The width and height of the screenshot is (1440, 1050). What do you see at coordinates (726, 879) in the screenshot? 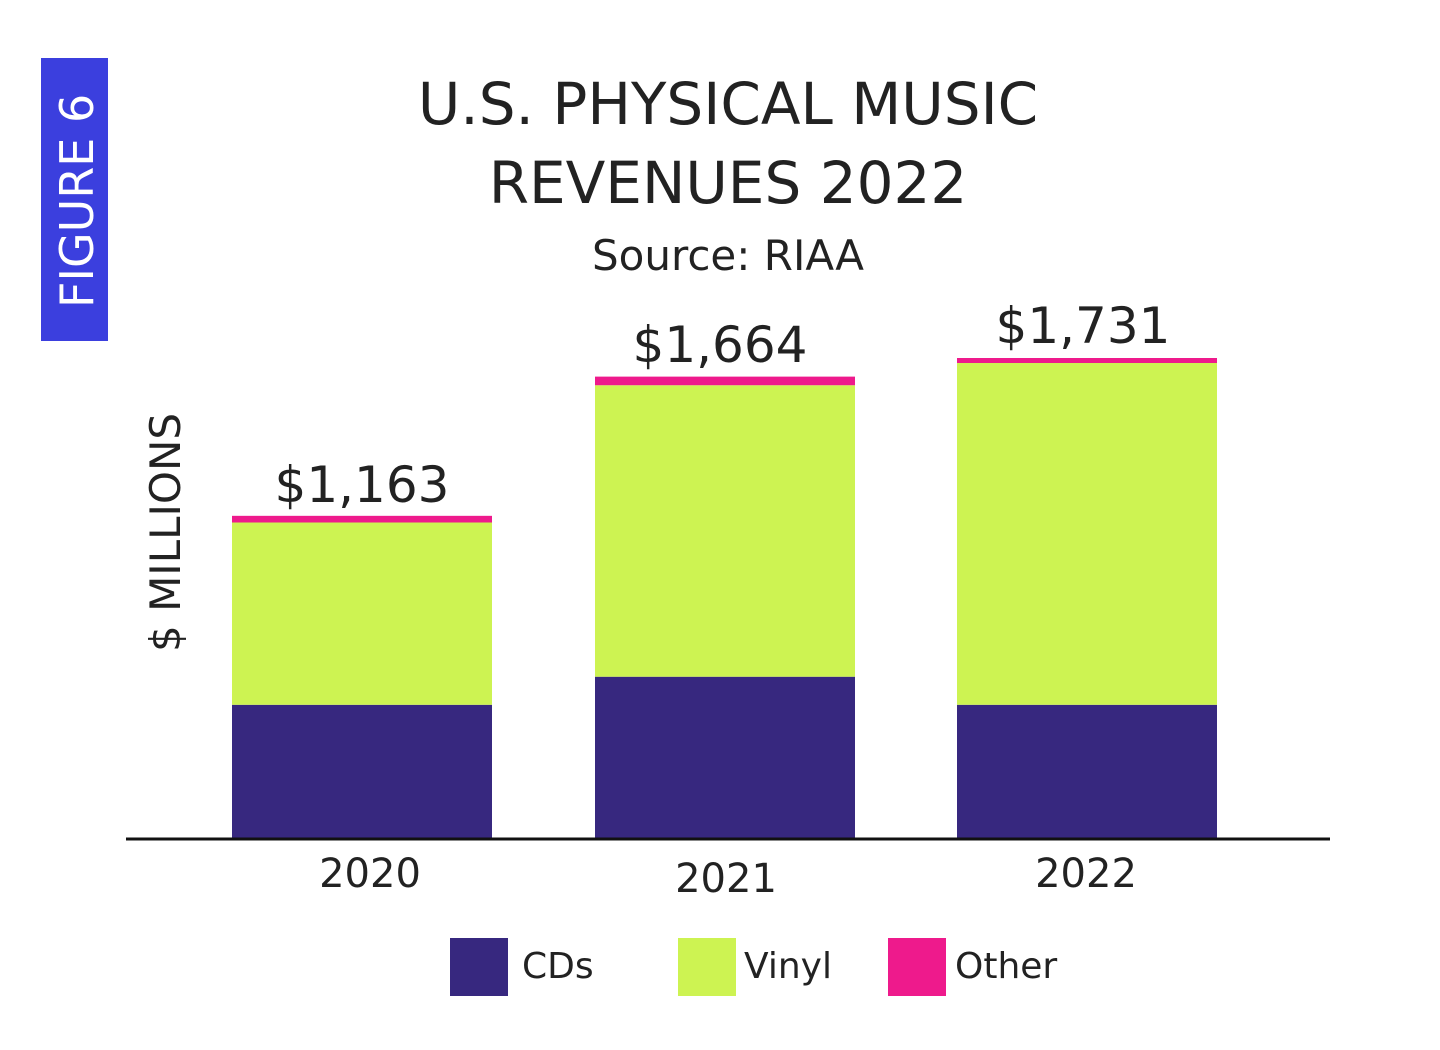
I see `x-tick-label: 2021` at bounding box center [726, 879].